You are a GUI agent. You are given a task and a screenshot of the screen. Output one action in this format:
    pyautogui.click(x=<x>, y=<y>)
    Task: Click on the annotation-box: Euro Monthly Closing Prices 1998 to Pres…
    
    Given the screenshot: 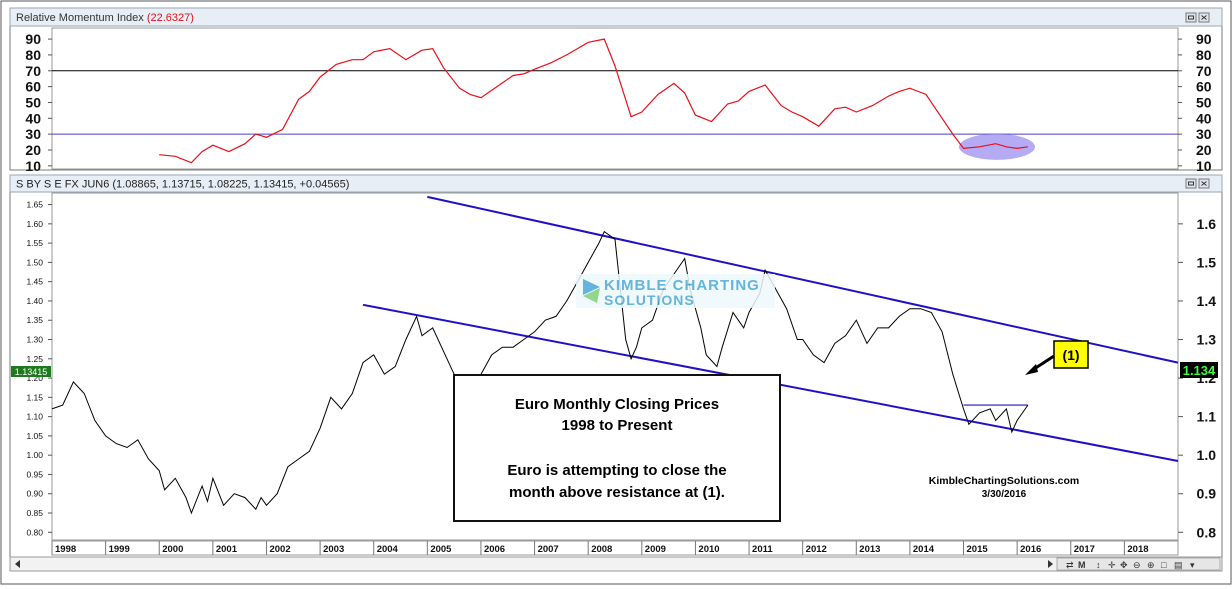 What is the action you would take?
    pyautogui.click(x=617, y=448)
    